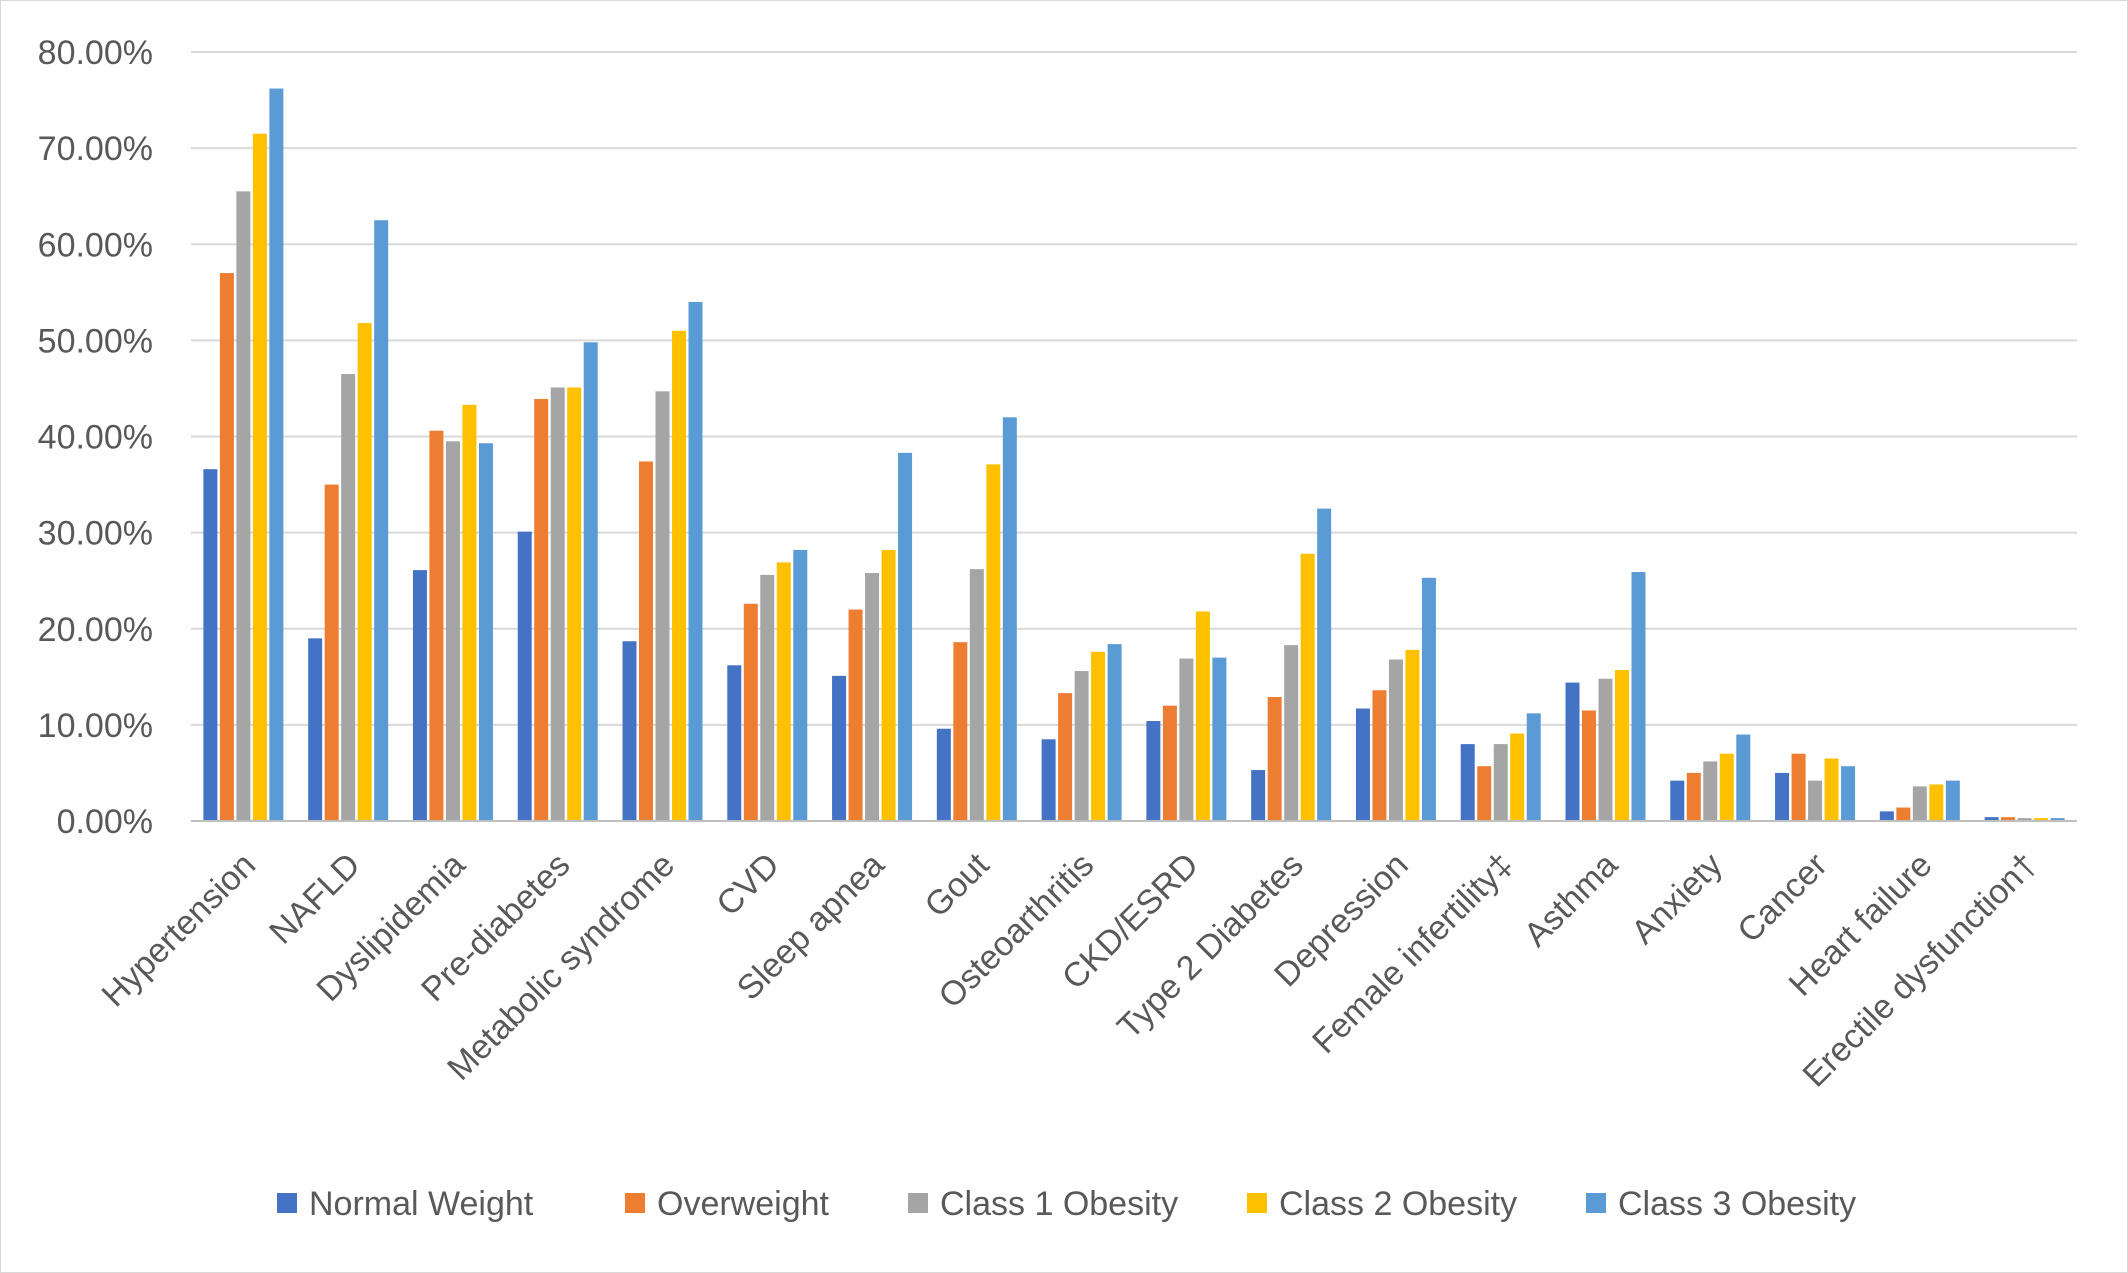 This screenshot has width=2128, height=1273. What do you see at coordinates (748, 885) in the screenshot?
I see `category-label: CVD` at bounding box center [748, 885].